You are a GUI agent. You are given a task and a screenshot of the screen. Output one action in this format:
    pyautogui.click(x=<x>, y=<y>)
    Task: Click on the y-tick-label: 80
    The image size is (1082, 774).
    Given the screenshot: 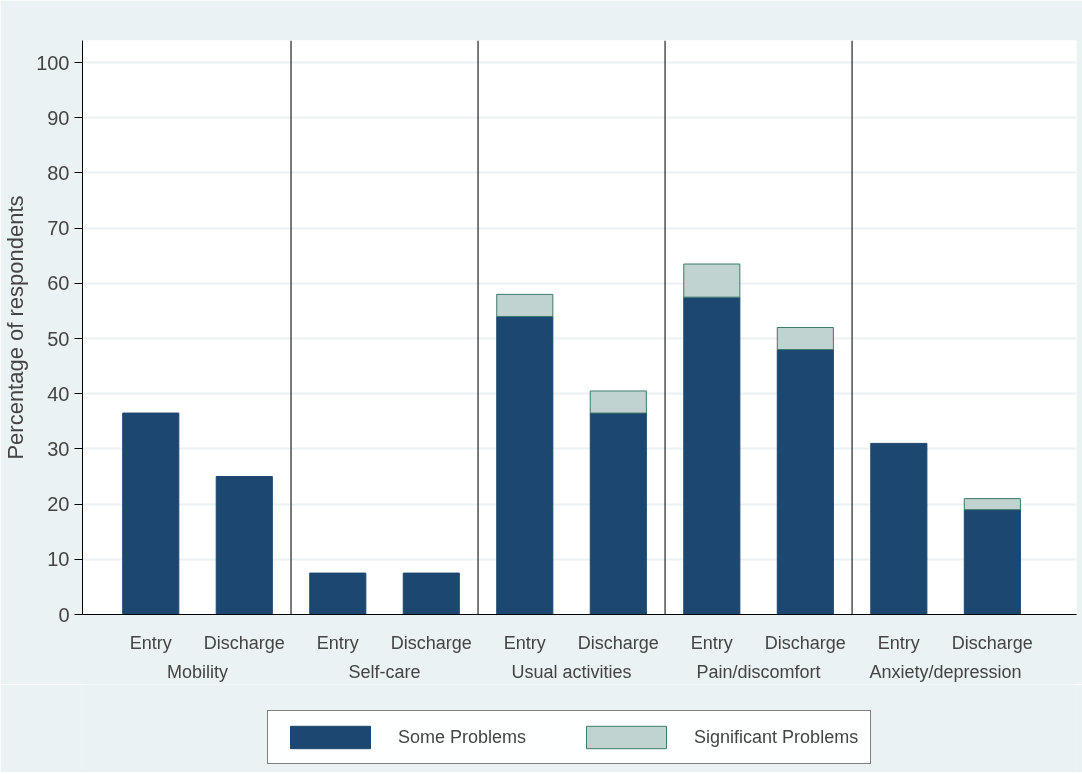 What is the action you would take?
    pyautogui.click(x=58, y=172)
    